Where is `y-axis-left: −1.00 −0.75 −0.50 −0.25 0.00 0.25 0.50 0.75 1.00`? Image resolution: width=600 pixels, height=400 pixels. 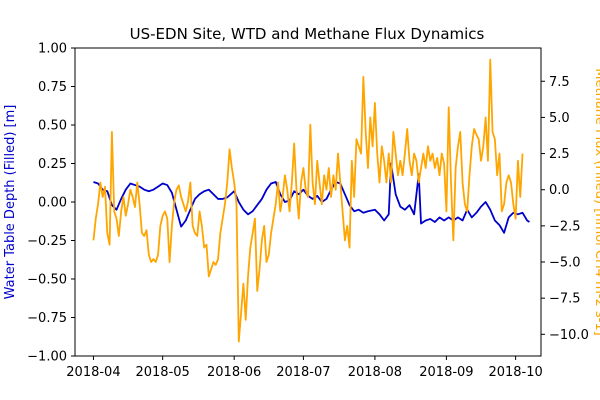 y-axis-left: −1.00 −0.75 −0.50 −0.25 0.00 0.25 0.50 0.75 1.00 is located at coordinates (51, 203).